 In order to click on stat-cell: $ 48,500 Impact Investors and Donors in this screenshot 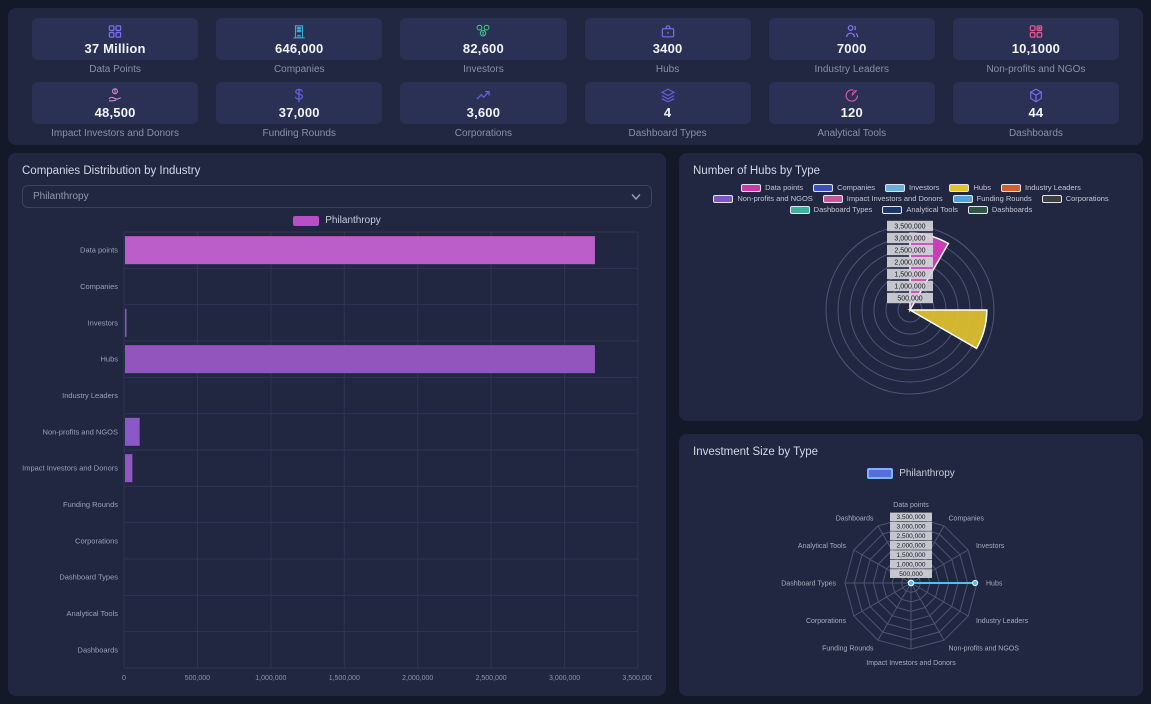, I will do `click(115, 113)`.